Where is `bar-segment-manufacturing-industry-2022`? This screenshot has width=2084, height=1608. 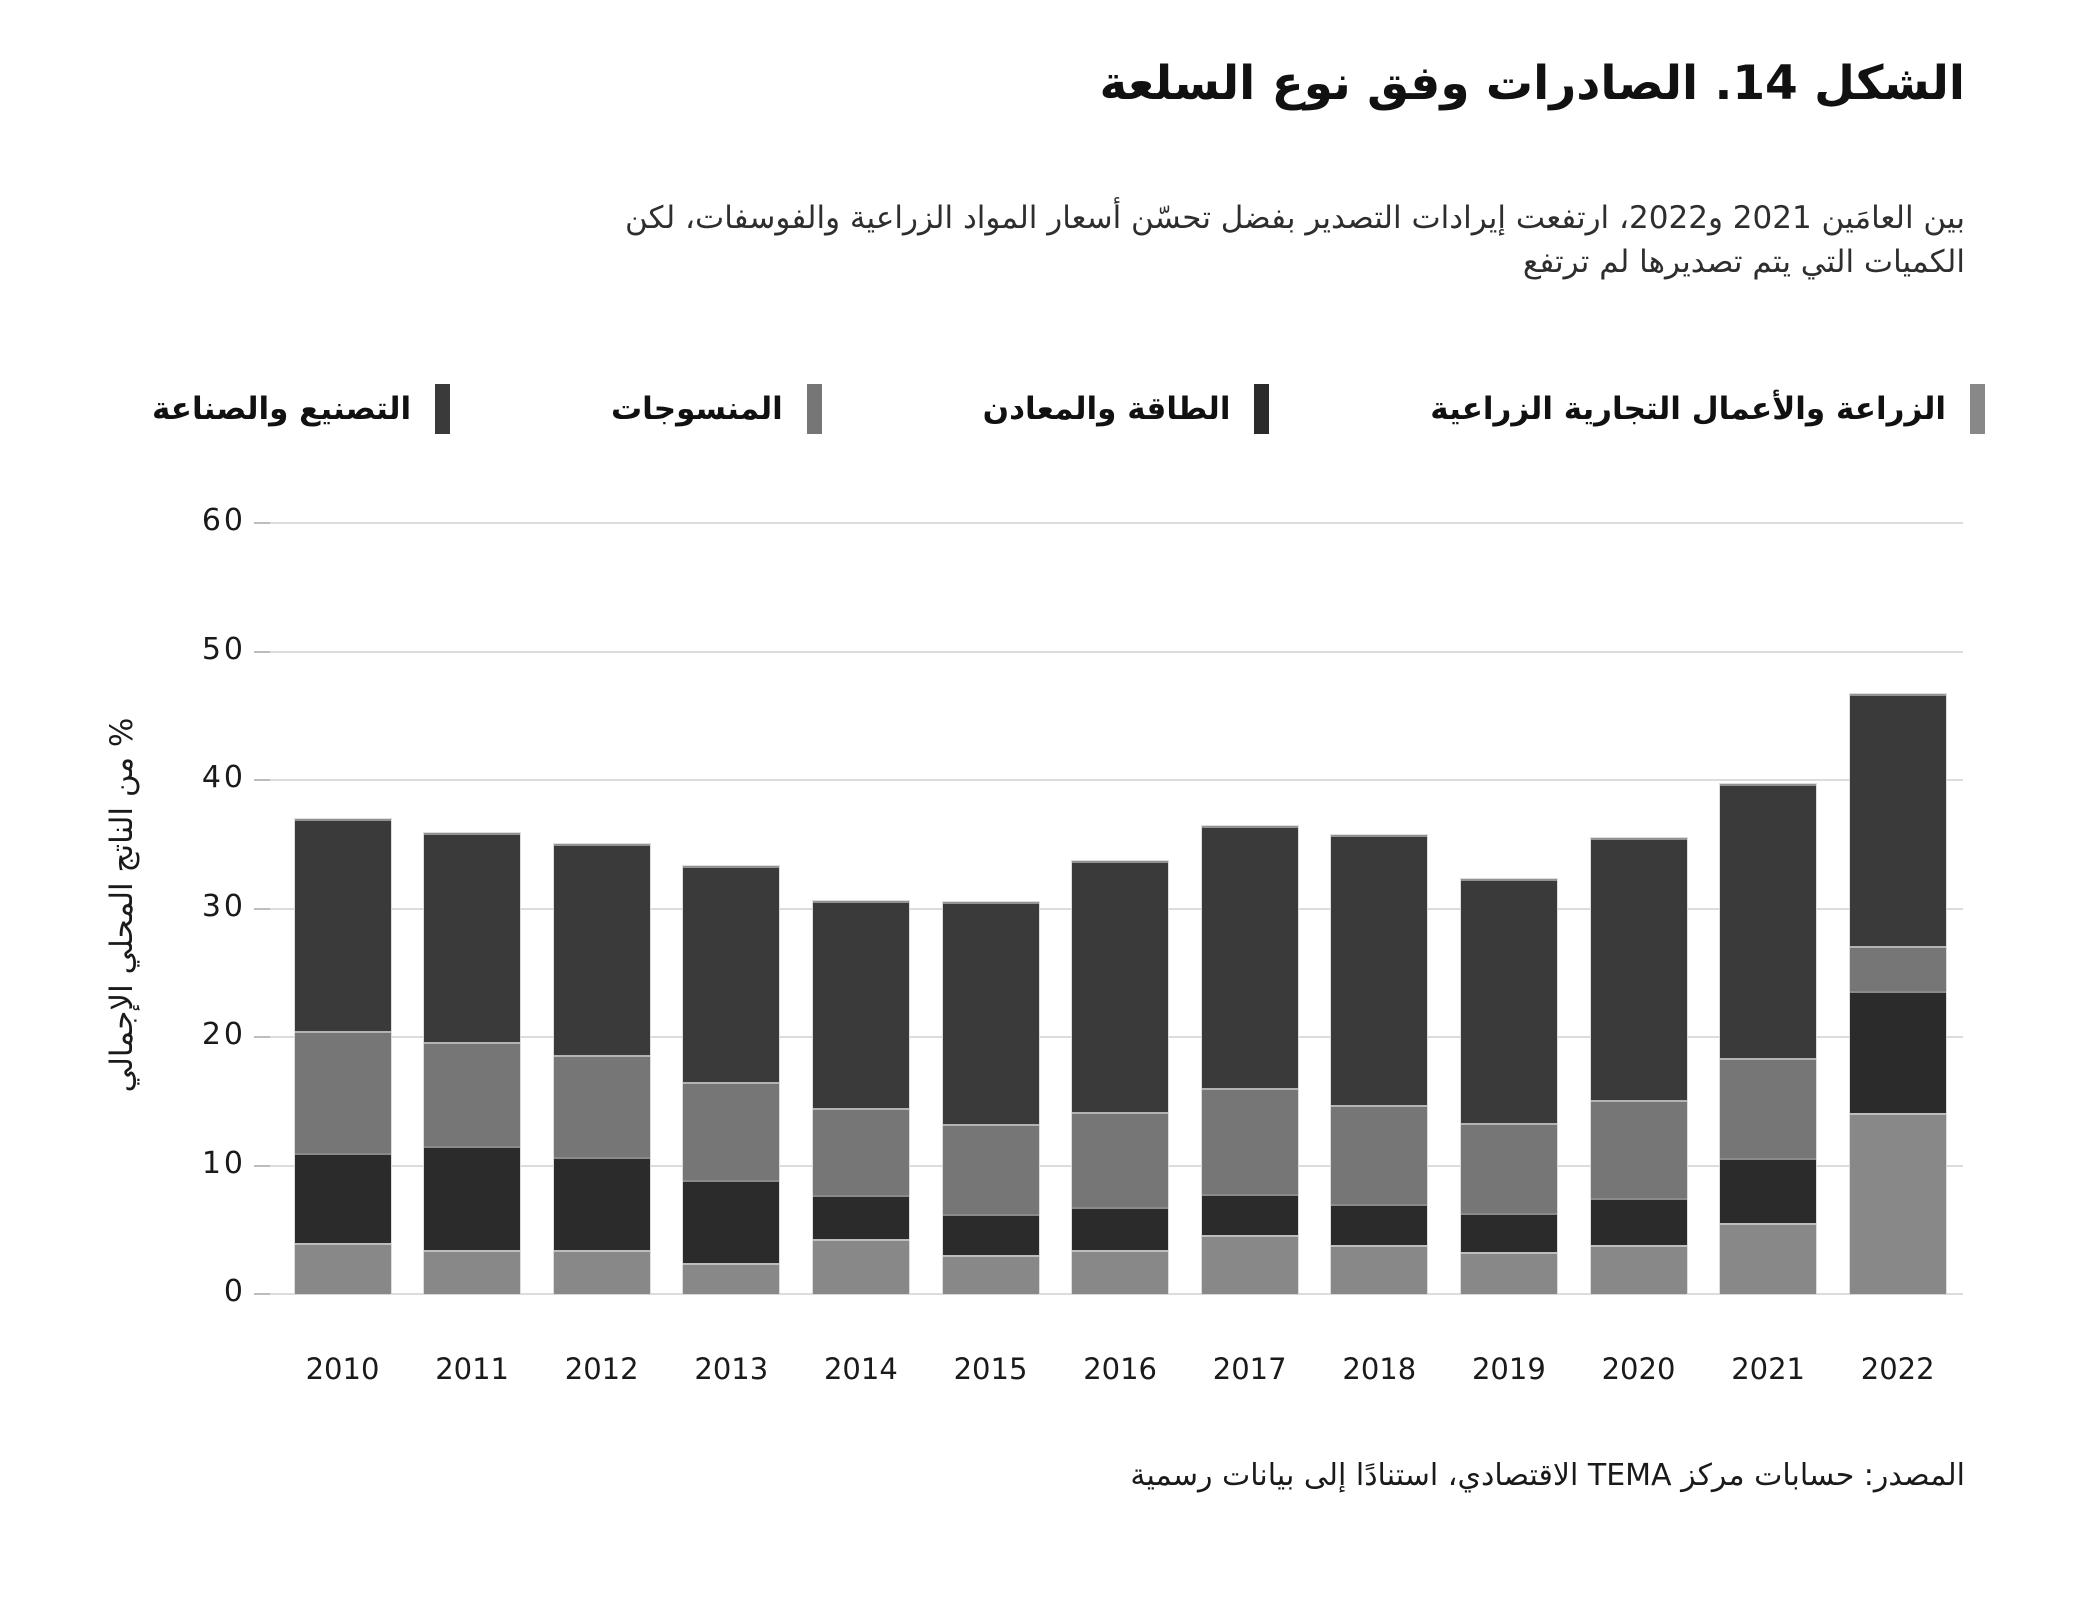 bar-segment-manufacturing-industry-2022 is located at coordinates (1897, 819).